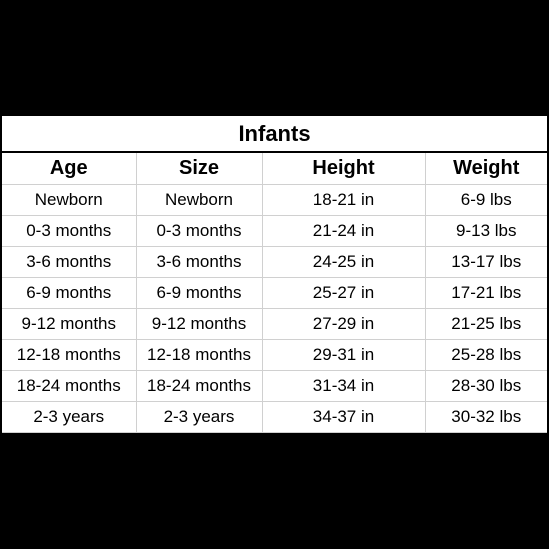 The height and width of the screenshot is (549, 549). What do you see at coordinates (485, 231) in the screenshot?
I see `table-cell: 9-13 lbs` at bounding box center [485, 231].